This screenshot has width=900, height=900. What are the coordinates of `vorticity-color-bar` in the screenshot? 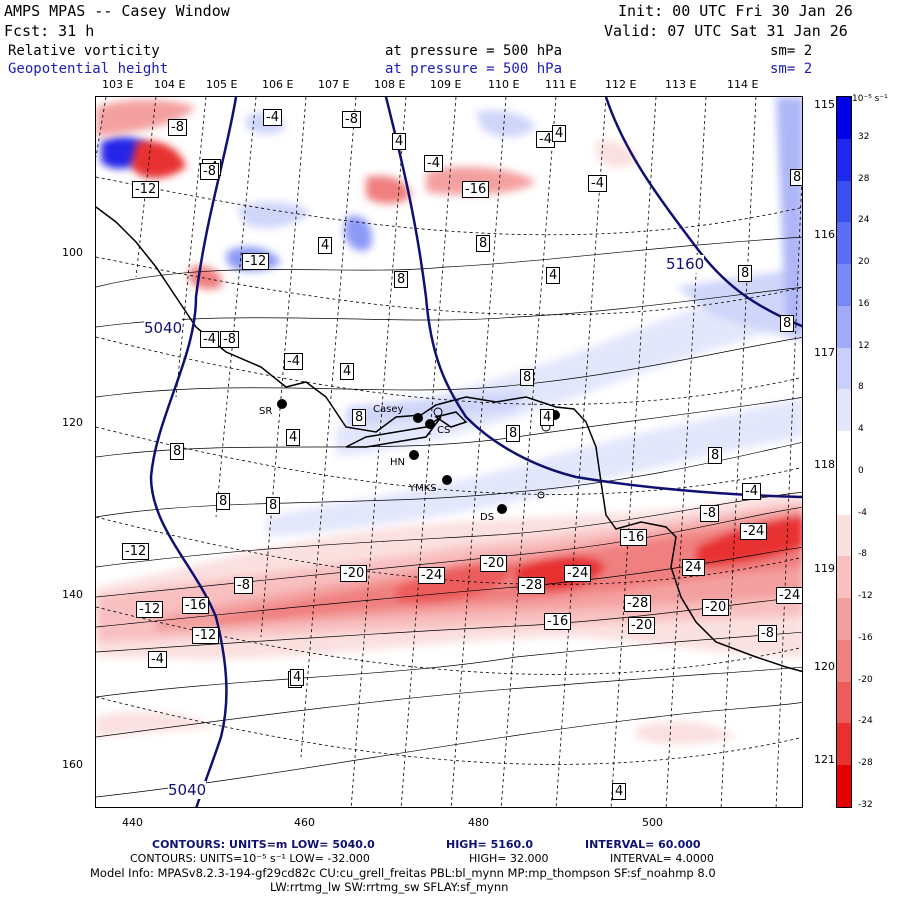 It's located at (844, 452).